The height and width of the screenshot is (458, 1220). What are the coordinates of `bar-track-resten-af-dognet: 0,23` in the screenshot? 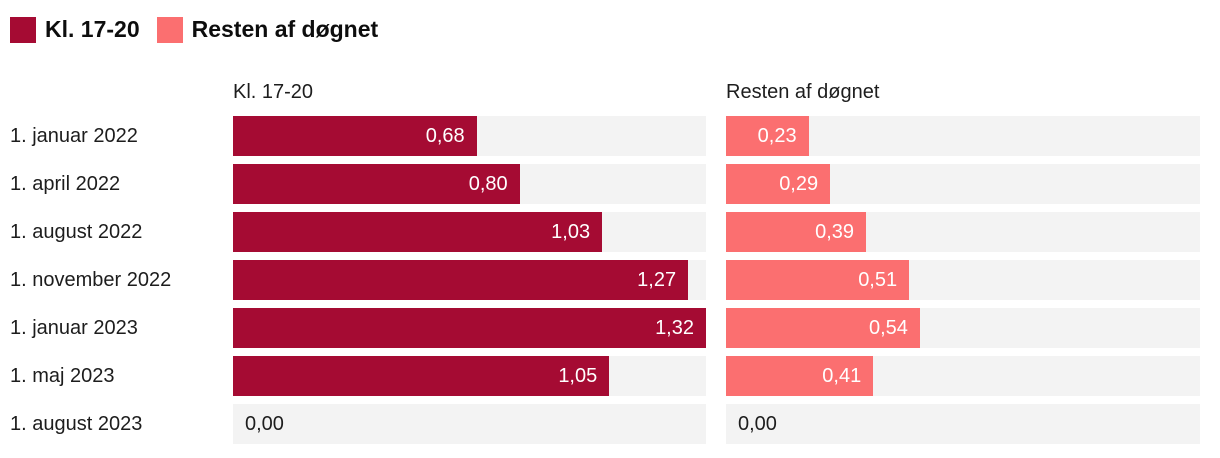 It's located at (963, 136).